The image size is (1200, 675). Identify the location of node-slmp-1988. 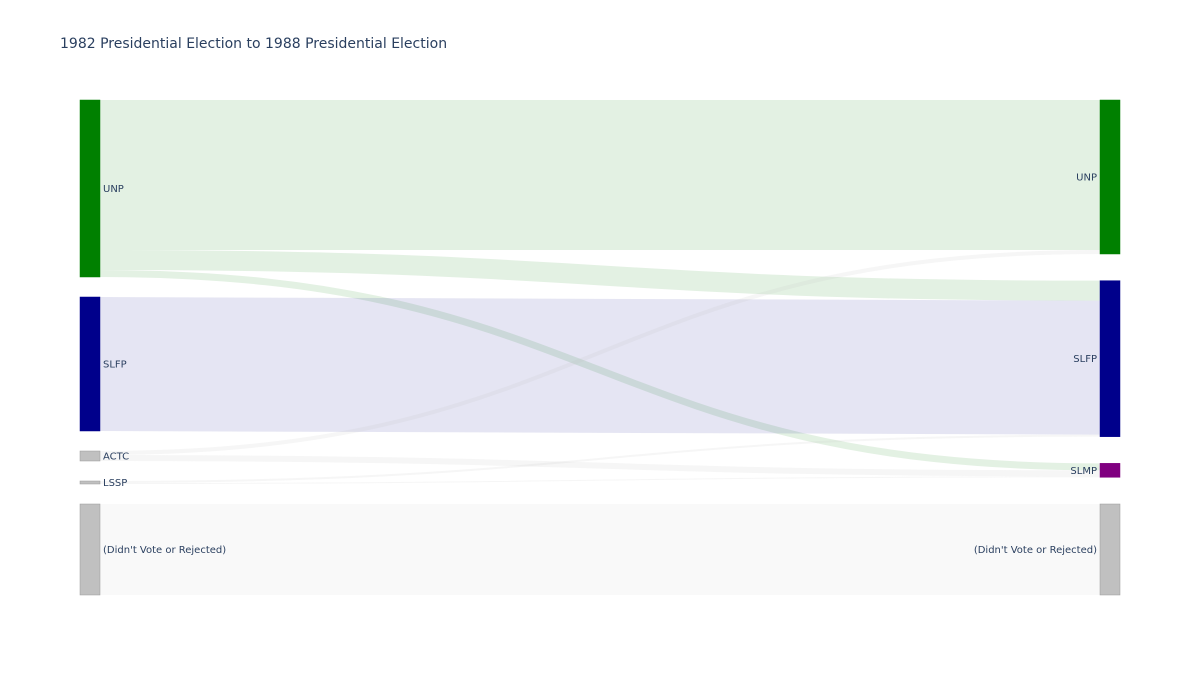
(1110, 470).